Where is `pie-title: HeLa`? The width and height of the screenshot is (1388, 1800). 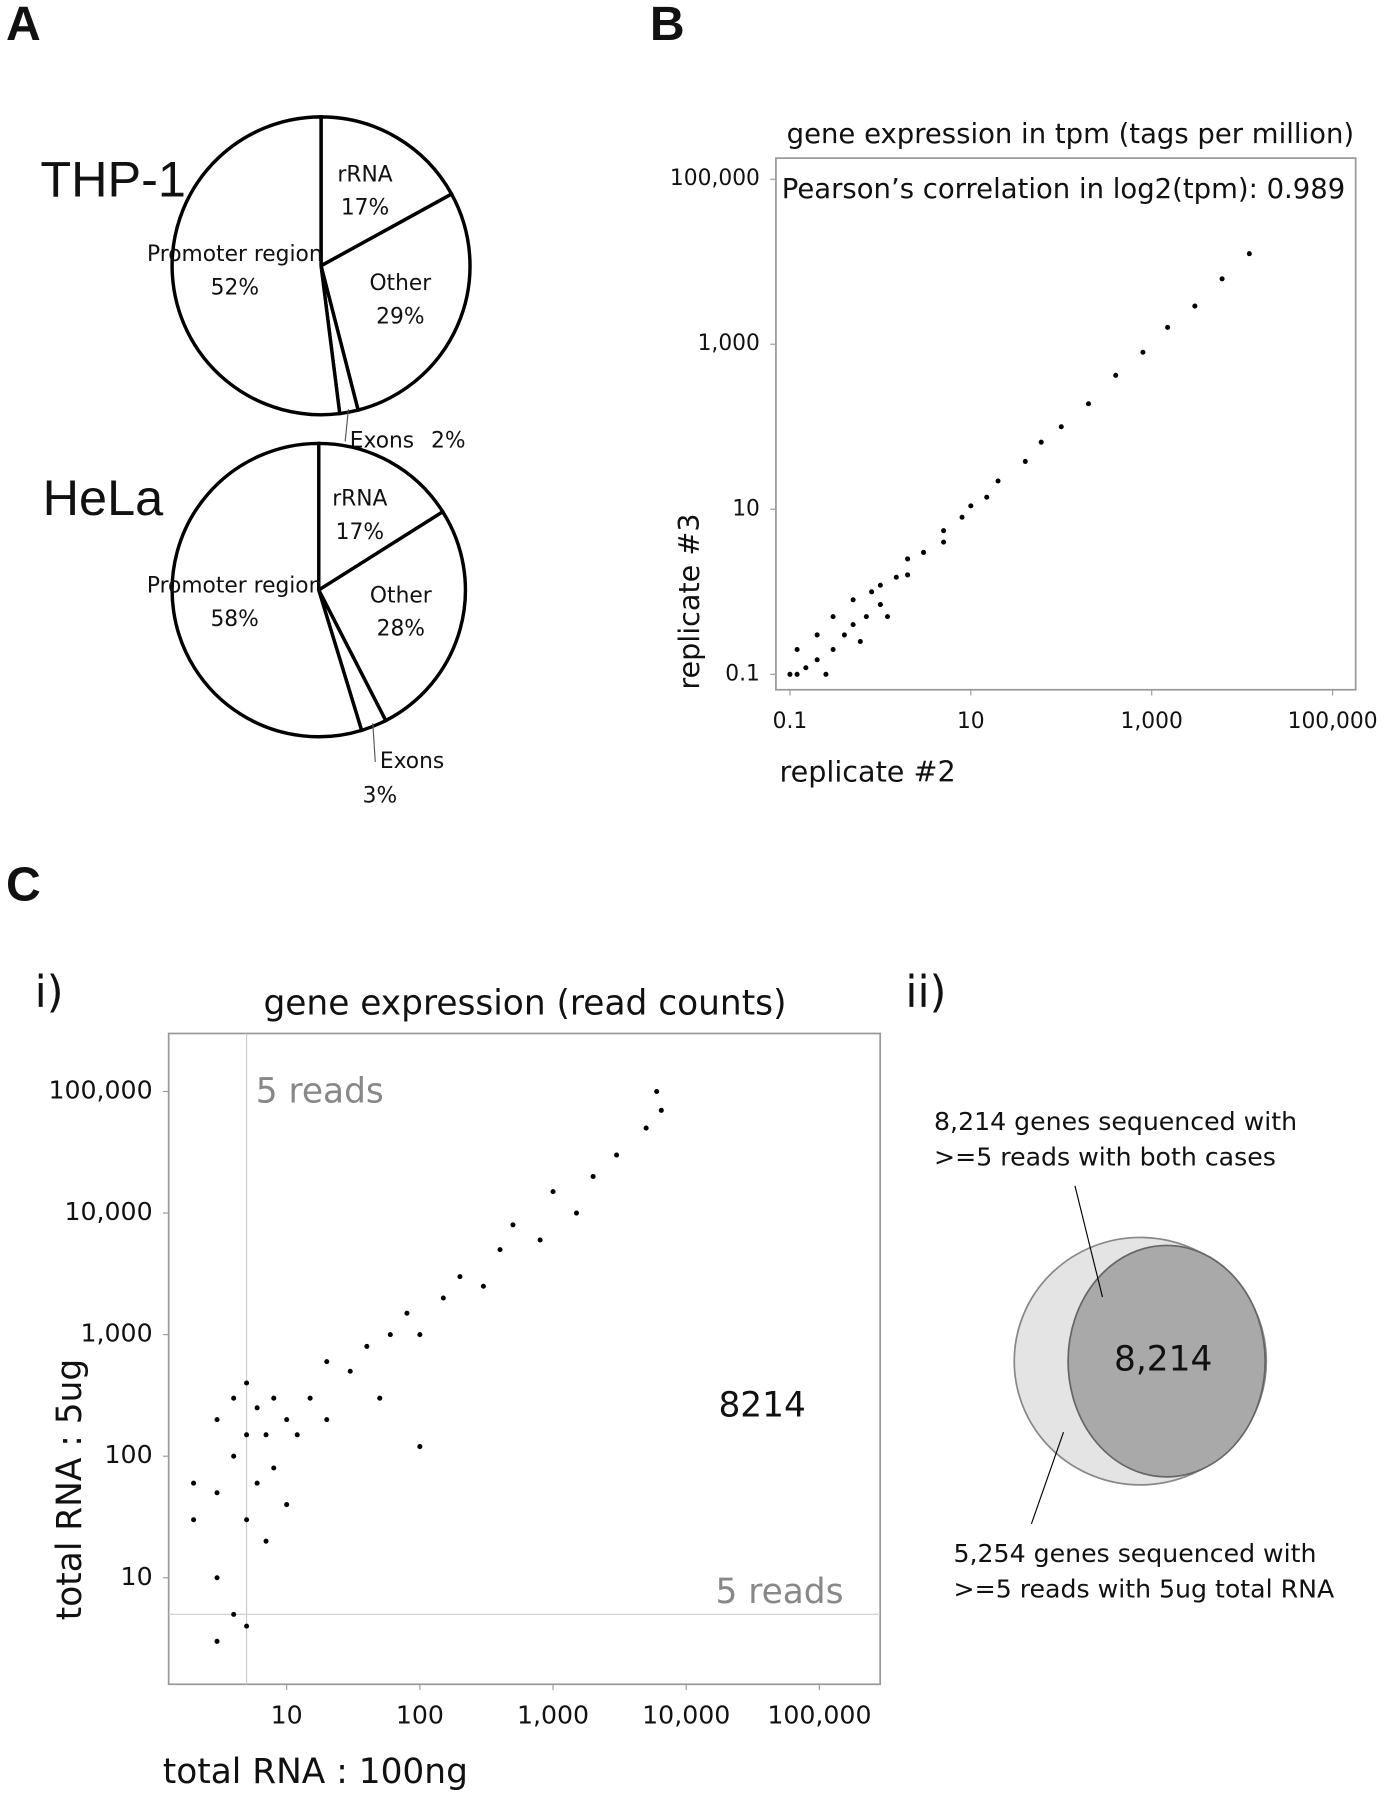 pie-title: HeLa is located at coordinates (103, 497).